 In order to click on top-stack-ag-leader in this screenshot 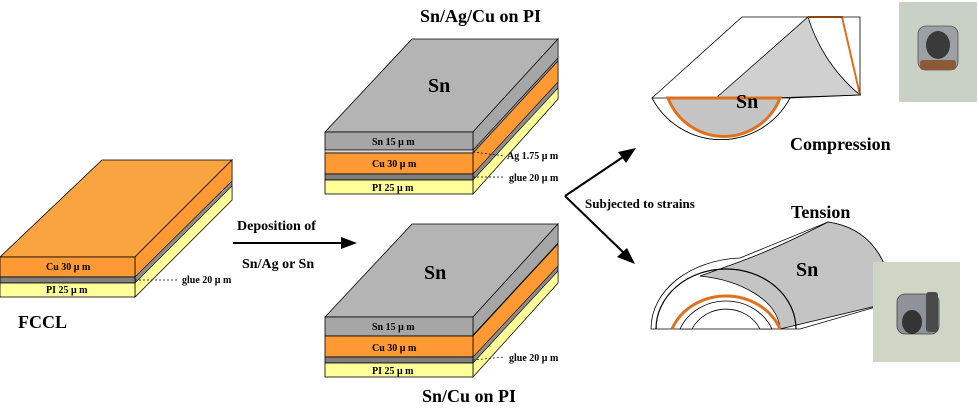, I will do `click(489, 154)`.